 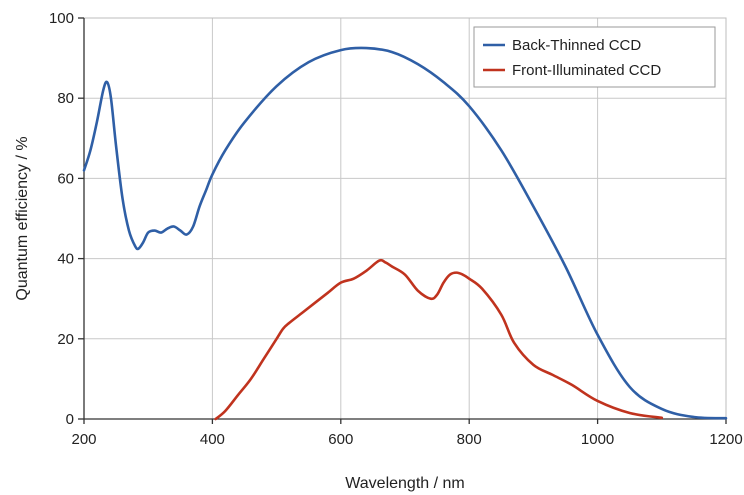 I want to click on y-tick-label: 100, so click(x=61, y=18).